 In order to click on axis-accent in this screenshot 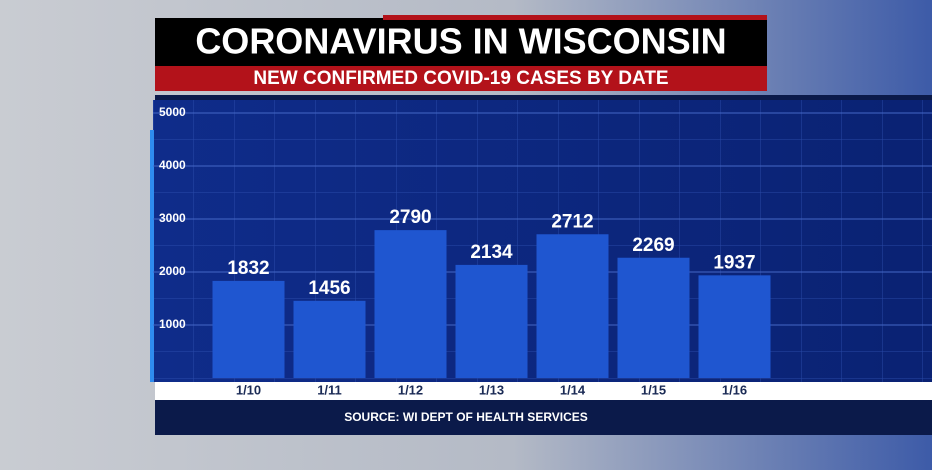, I will do `click(152, 256)`.